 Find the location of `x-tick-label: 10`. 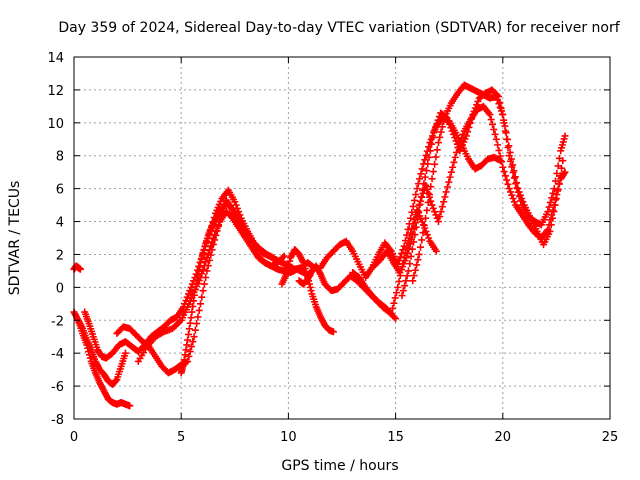

x-tick-label: 10 is located at coordinates (288, 437).